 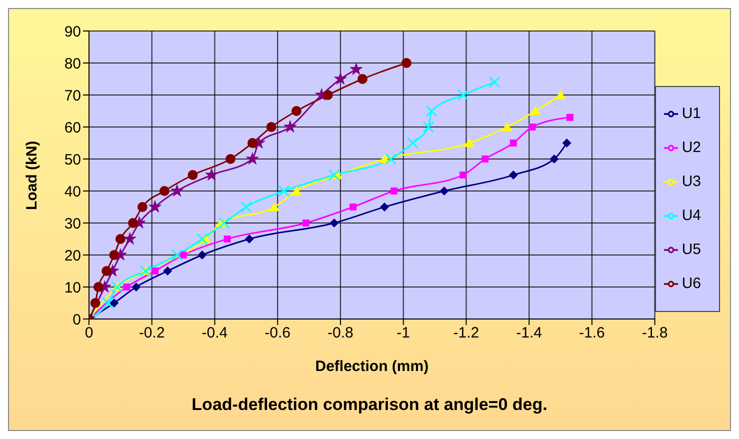 I want to click on legend-label: U2, so click(x=691, y=147).